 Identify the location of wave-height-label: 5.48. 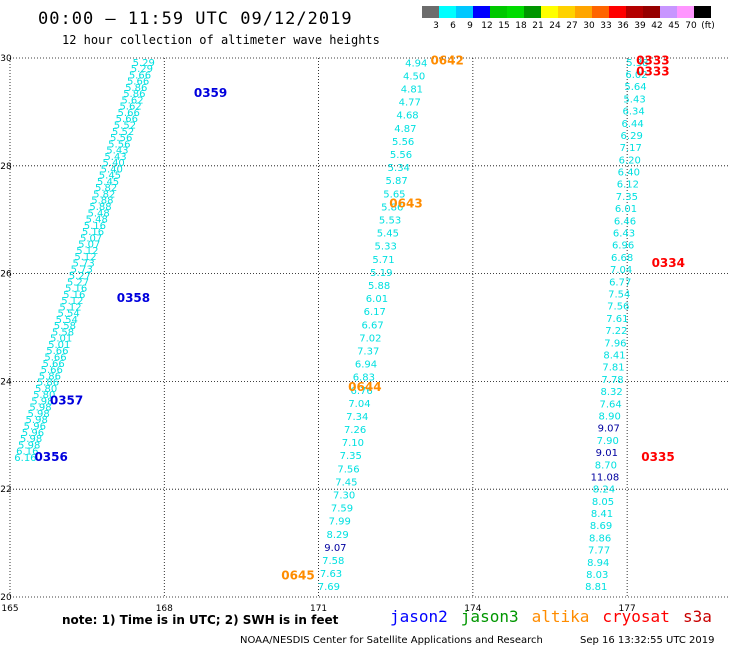
(97, 220).